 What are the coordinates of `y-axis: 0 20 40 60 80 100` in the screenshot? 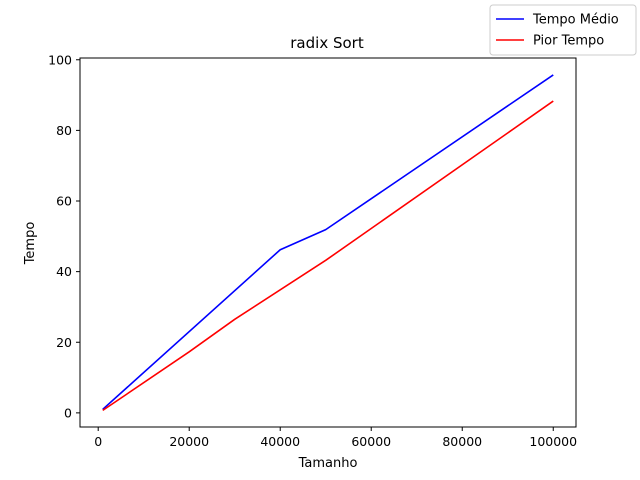 It's located at (64, 236).